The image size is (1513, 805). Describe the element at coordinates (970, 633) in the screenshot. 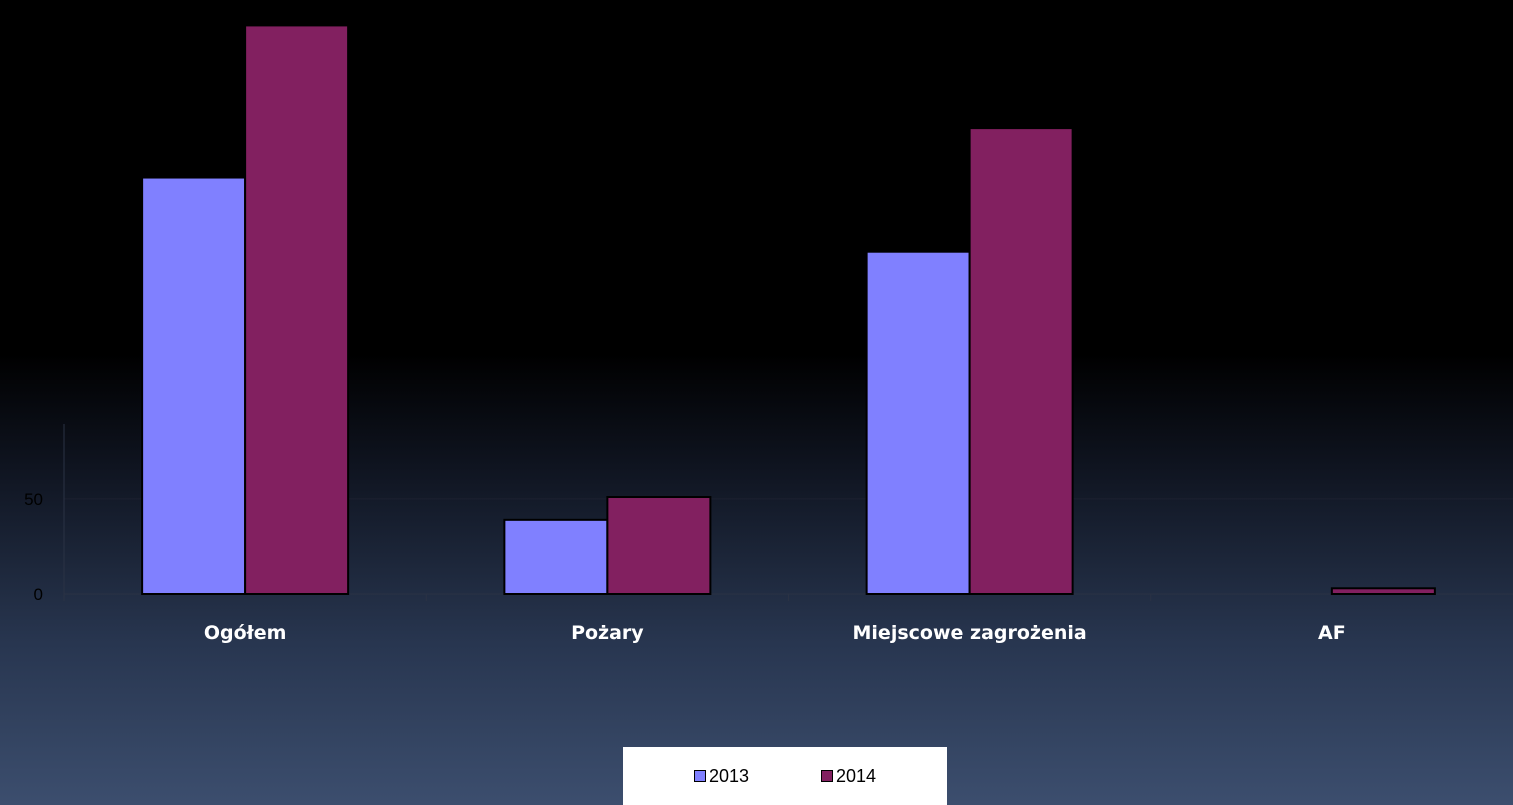

I see `x-category-label: Miejscowe zagrożenia` at that location.